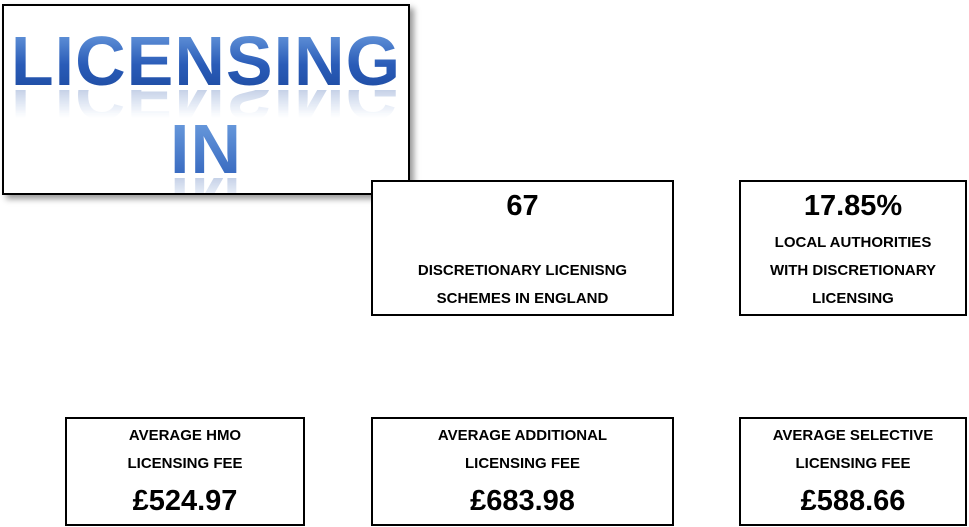 The height and width of the screenshot is (527, 969). What do you see at coordinates (185, 435) in the screenshot?
I see `fee-label: AVERAGE HMO` at bounding box center [185, 435].